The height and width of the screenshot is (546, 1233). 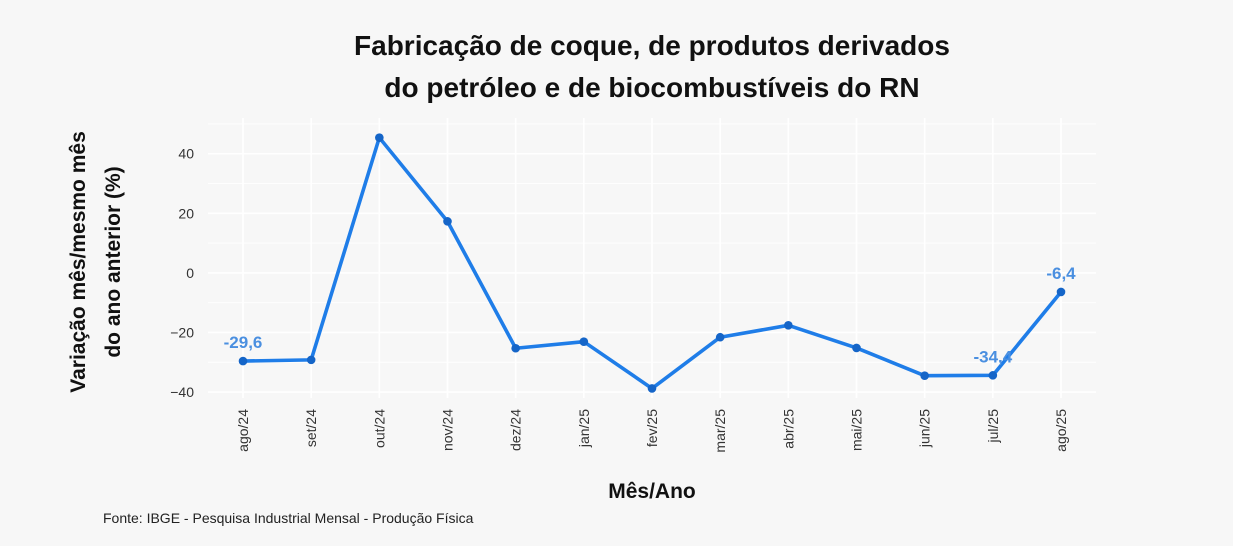 I want to click on x-tick-label: jan/25, so click(x=584, y=428).